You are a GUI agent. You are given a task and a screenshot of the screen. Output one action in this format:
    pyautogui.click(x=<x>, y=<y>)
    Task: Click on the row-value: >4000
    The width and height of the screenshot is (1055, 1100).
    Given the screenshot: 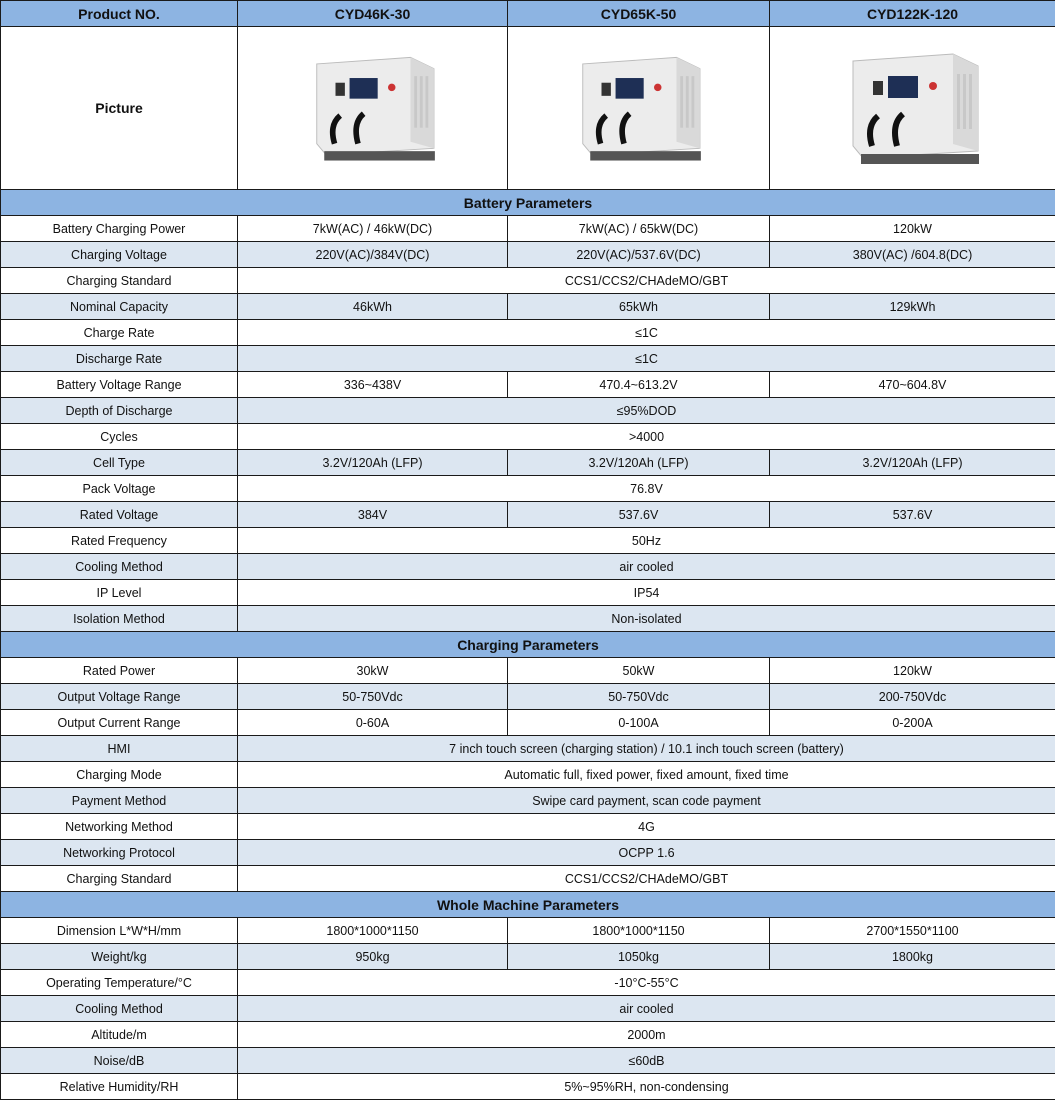 What is the action you would take?
    pyautogui.click(x=646, y=437)
    